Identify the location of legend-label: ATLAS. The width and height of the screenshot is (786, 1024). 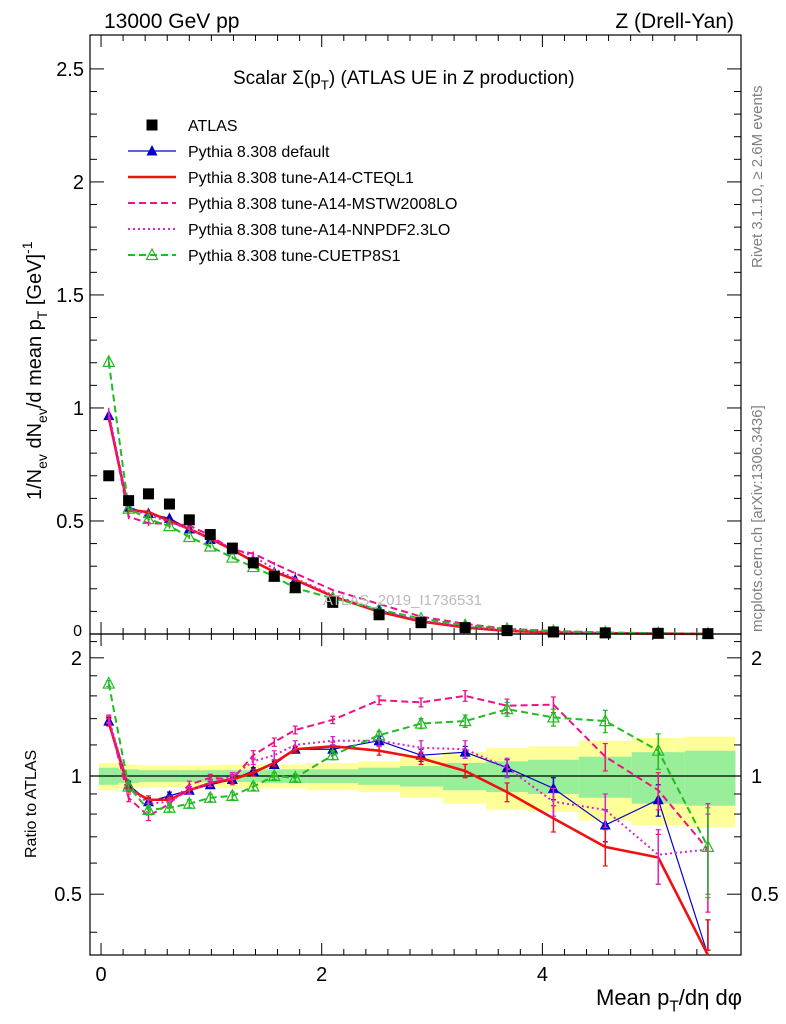
(213, 126).